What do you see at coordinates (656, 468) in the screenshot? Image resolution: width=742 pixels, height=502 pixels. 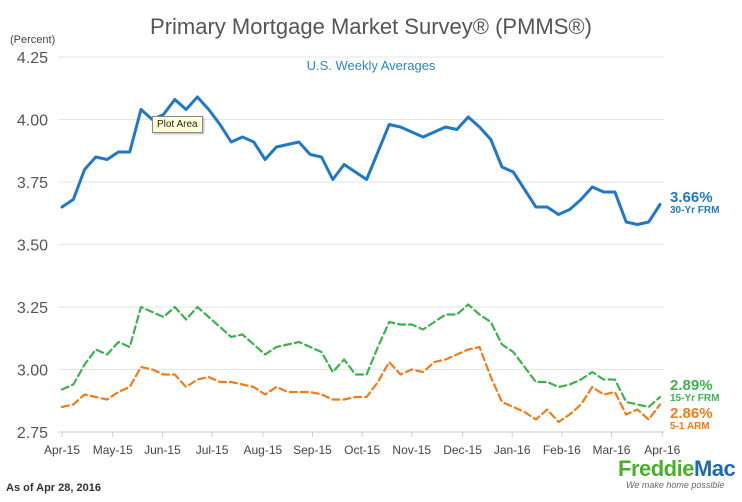 I see `logo-name-part1: Freddie` at bounding box center [656, 468].